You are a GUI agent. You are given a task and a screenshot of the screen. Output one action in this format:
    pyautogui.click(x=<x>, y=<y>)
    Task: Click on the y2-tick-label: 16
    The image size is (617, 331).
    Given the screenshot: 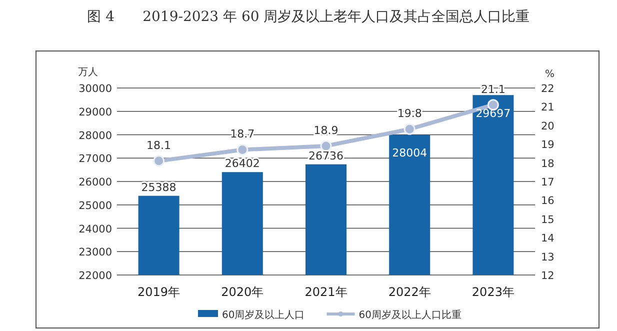 What is the action you would take?
    pyautogui.click(x=548, y=201)
    